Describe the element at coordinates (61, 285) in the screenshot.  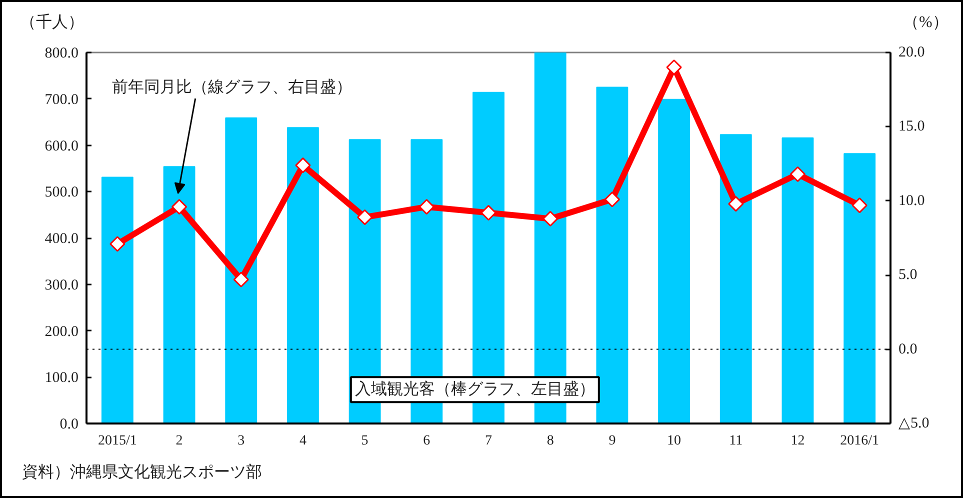
I see `y-tick-label: 300.0` at that location.